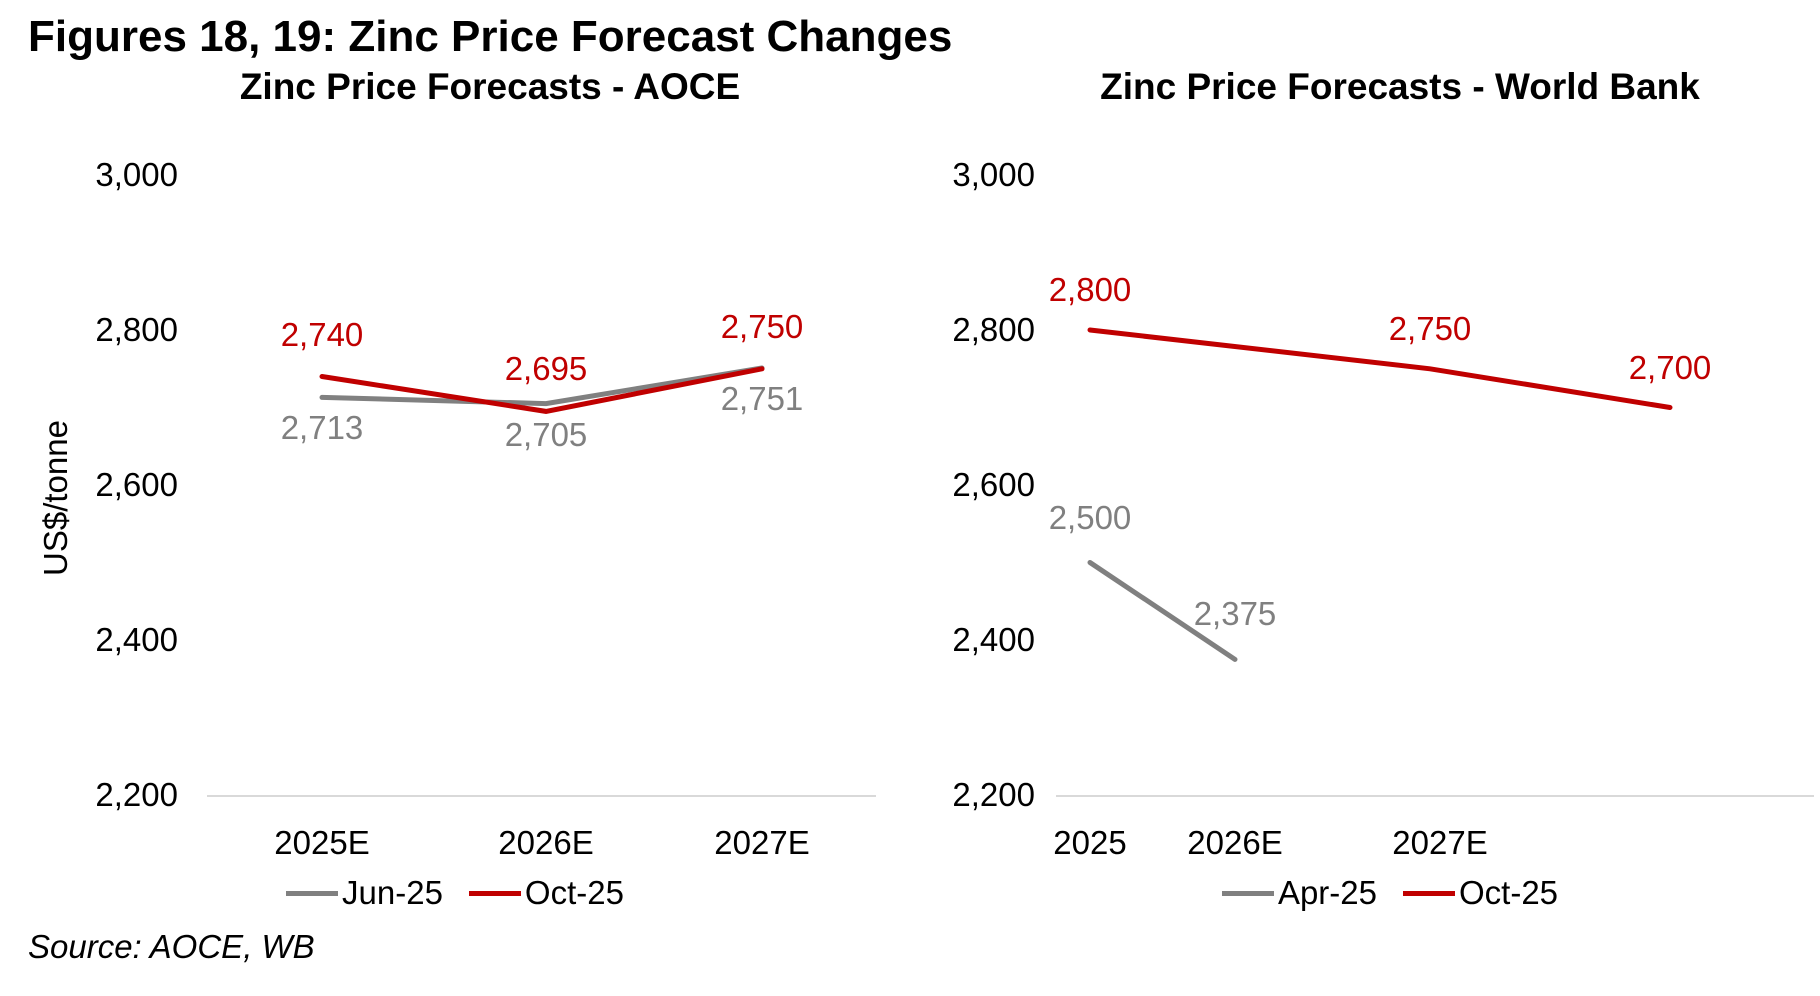  I want to click on legend-item-jun-25: Jun-25, so click(364, 893).